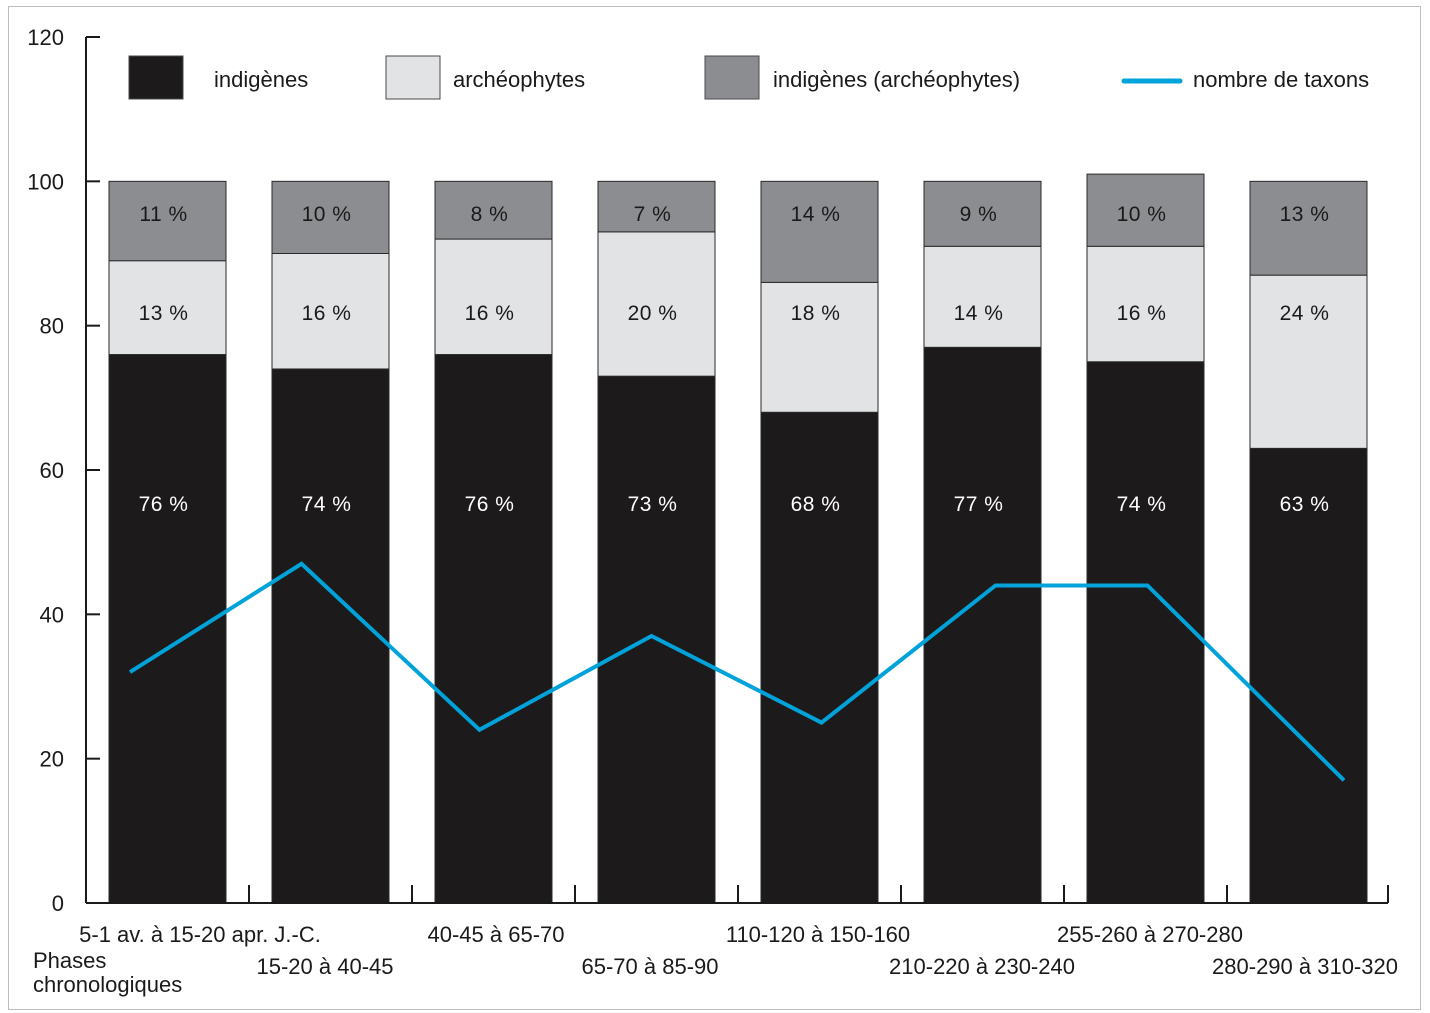 The image size is (1430, 1013). Describe the element at coordinates (896, 79) in the screenshot. I see `legend-label: indigènes (archéophytes)` at that location.